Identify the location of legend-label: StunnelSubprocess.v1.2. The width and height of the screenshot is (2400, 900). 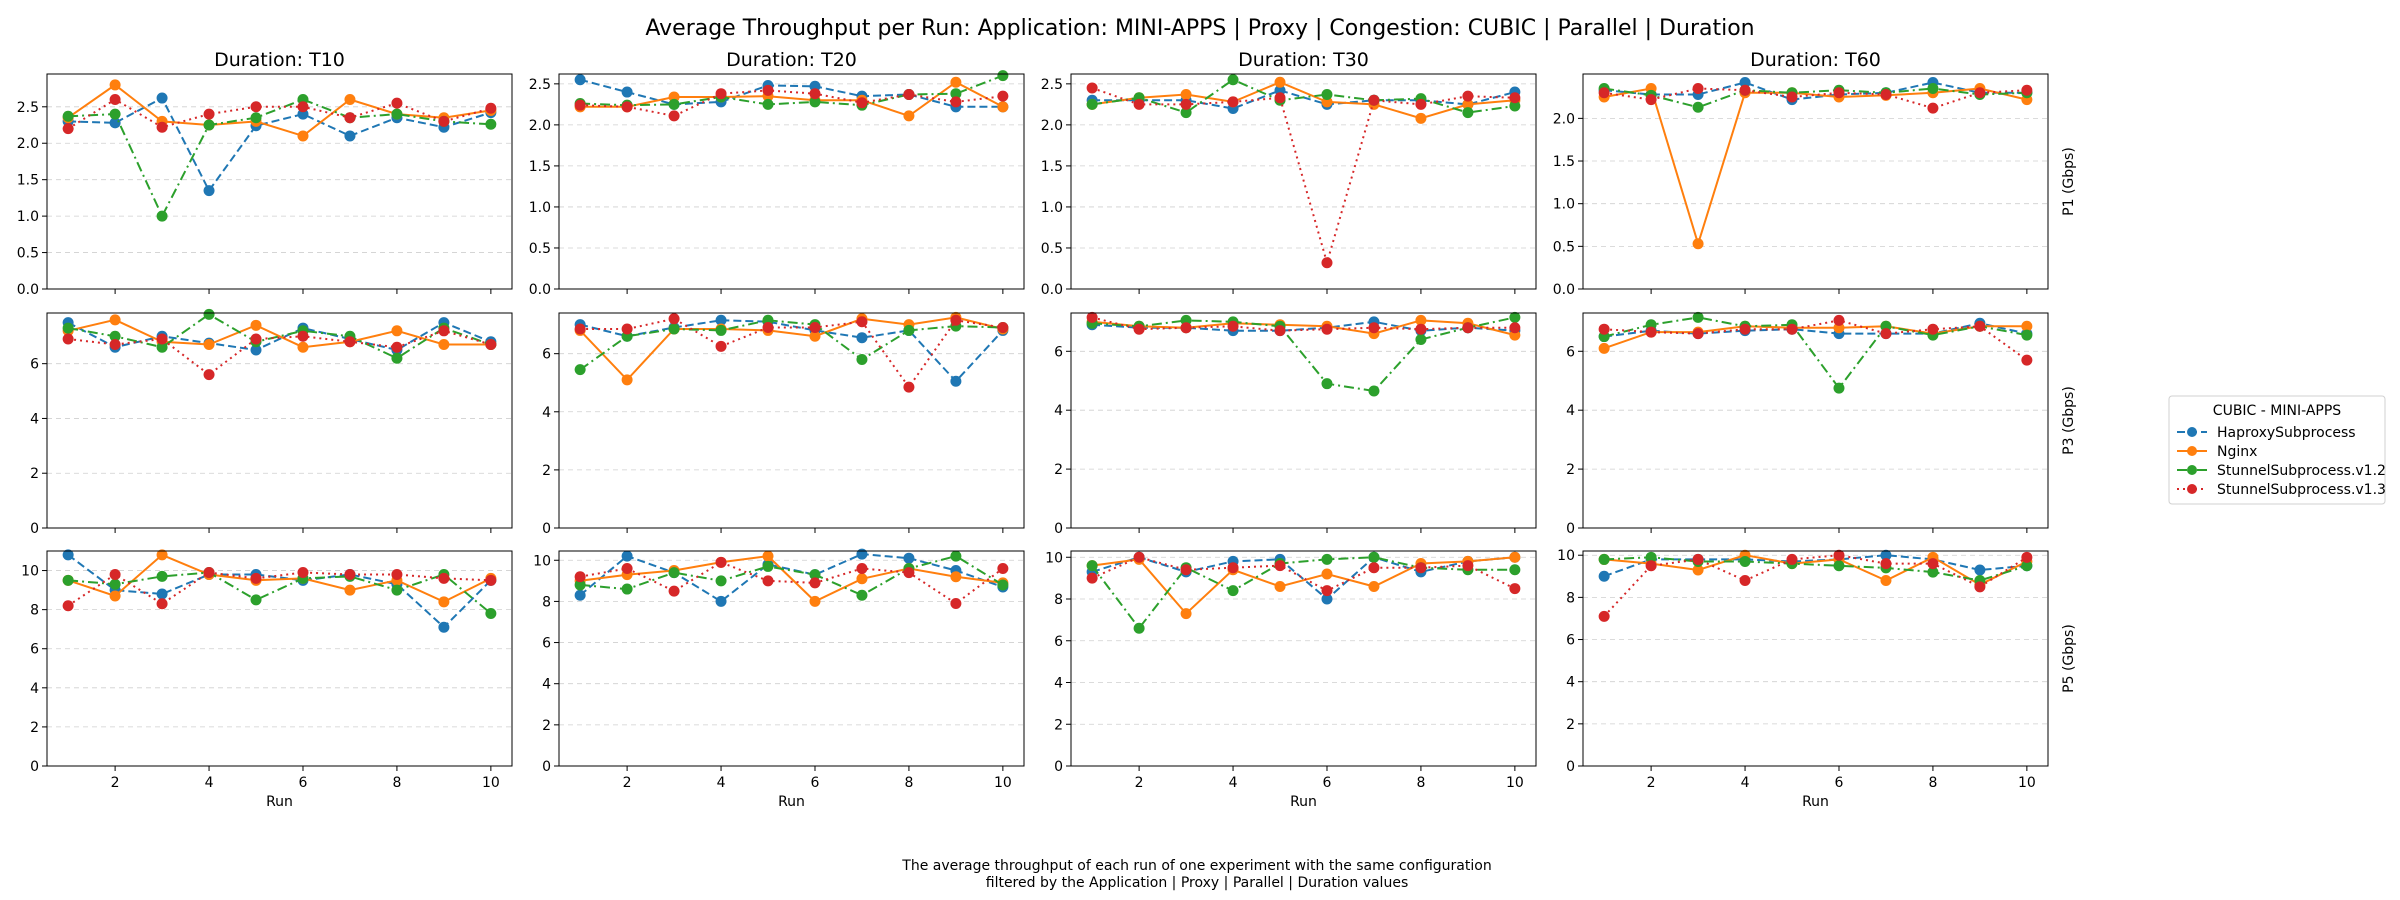
(2301, 471).